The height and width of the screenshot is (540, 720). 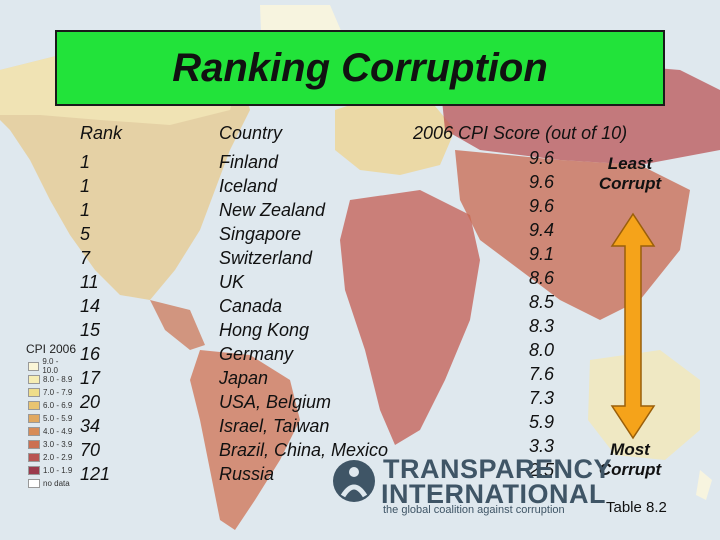 I want to click on transparency-logo-icon, so click(x=354, y=481).